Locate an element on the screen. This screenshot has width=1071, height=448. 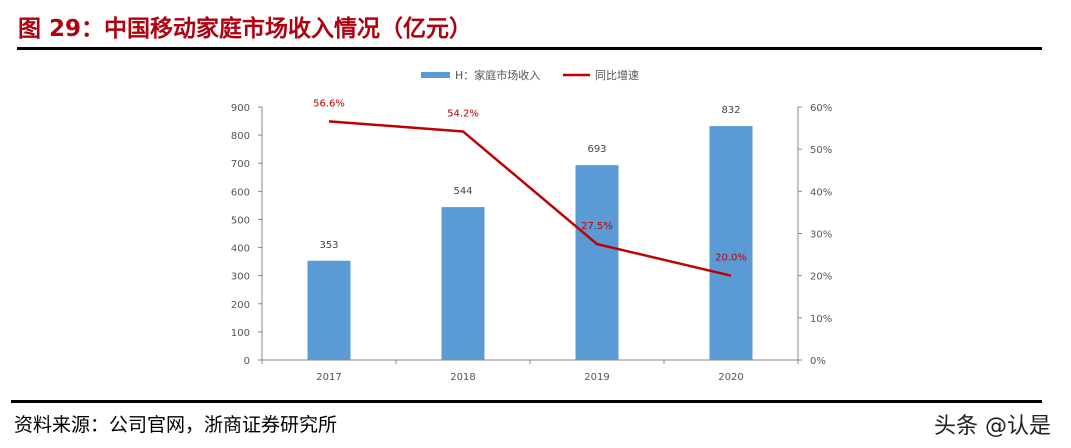
line-label: 56.6% is located at coordinates (329, 103).